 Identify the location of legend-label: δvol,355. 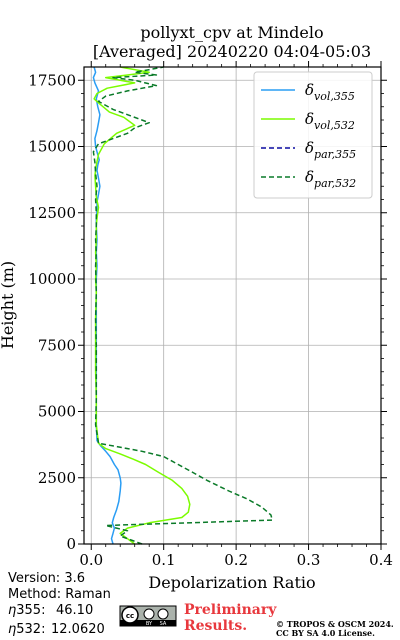
(330, 92).